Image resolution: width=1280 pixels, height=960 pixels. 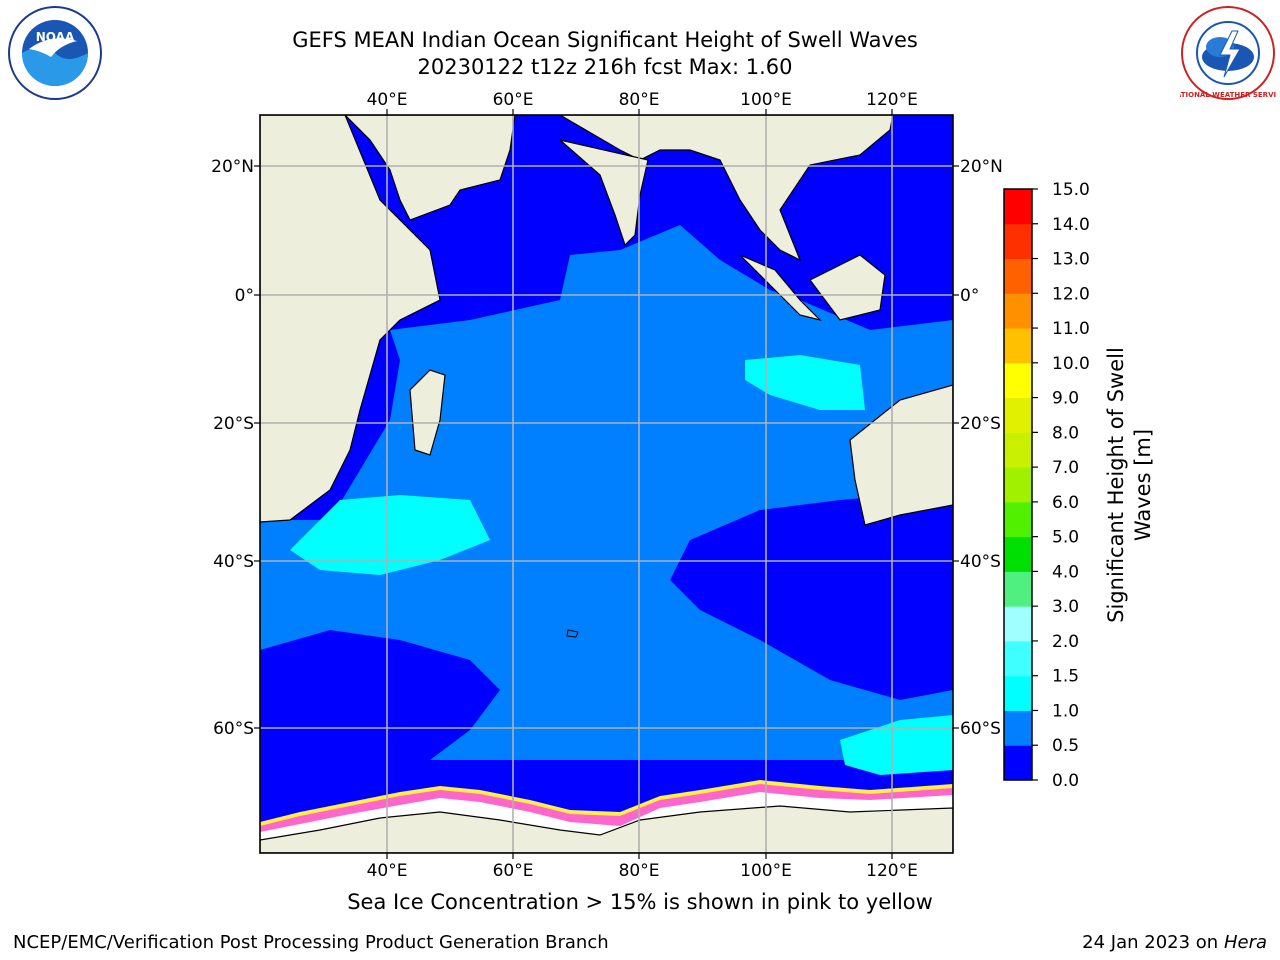 What do you see at coordinates (980, 562) in the screenshot?
I see `lat-label-right: 40°S` at bounding box center [980, 562].